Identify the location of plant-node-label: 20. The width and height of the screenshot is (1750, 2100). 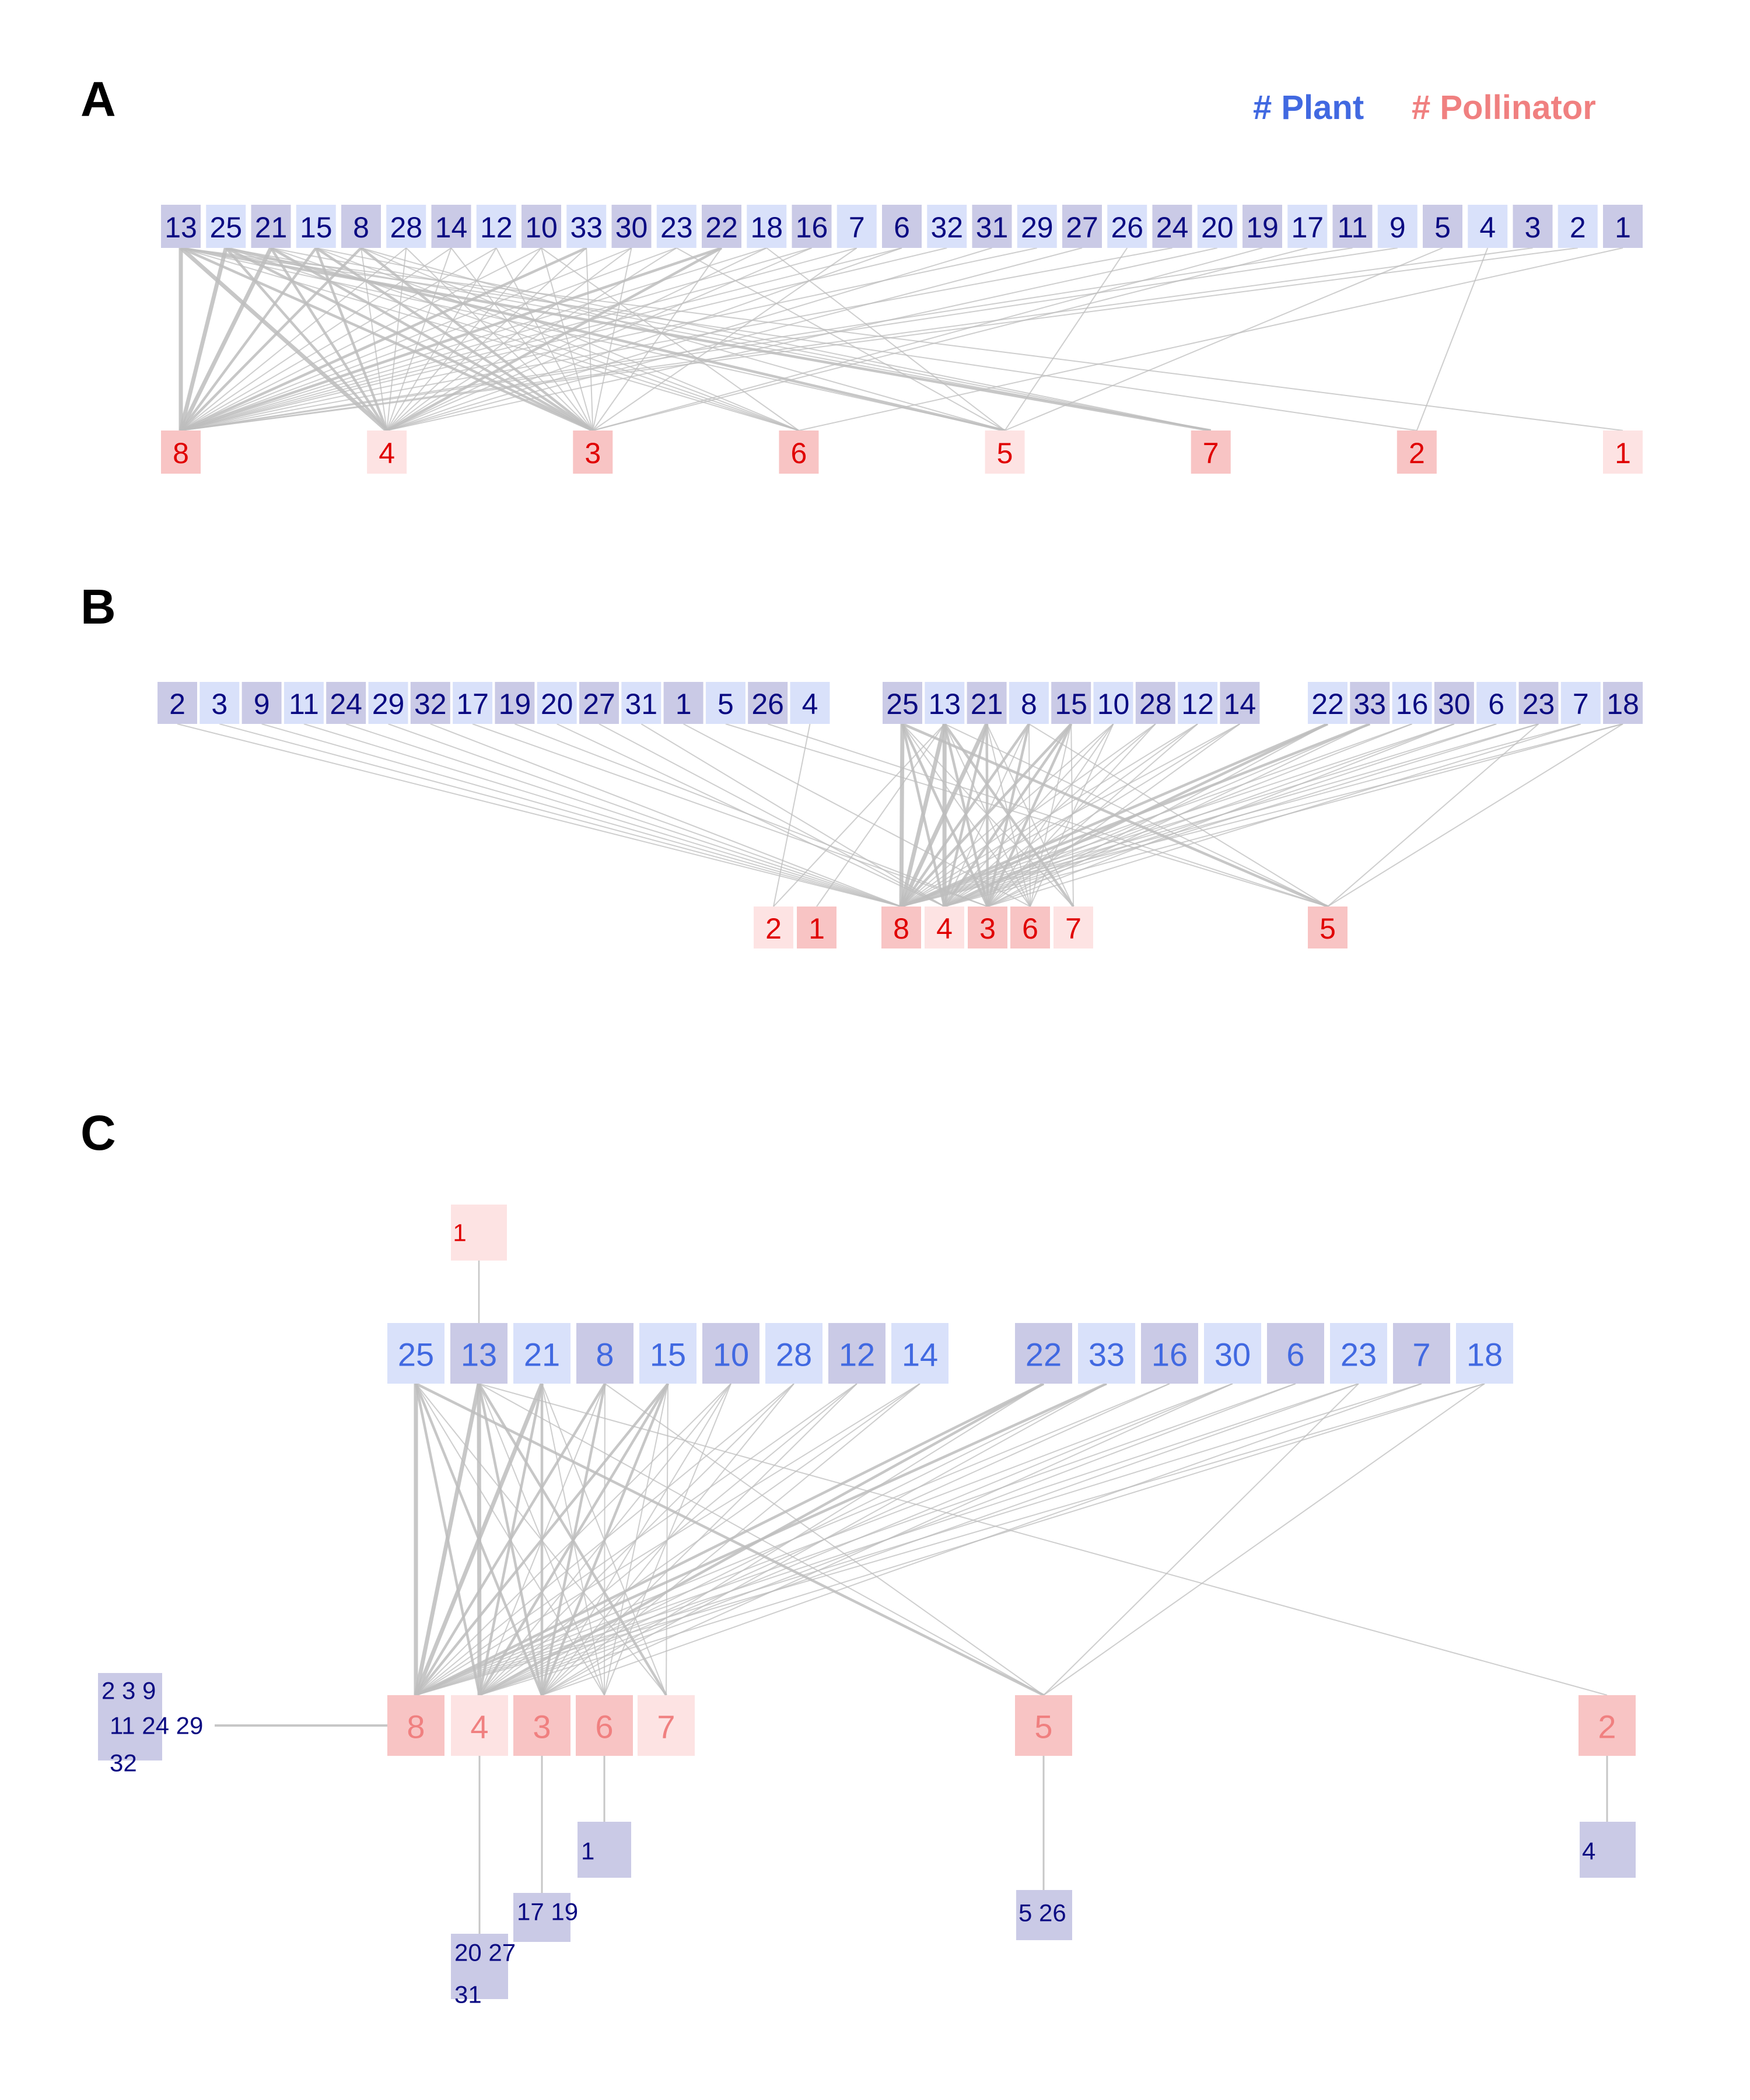
(1217, 228).